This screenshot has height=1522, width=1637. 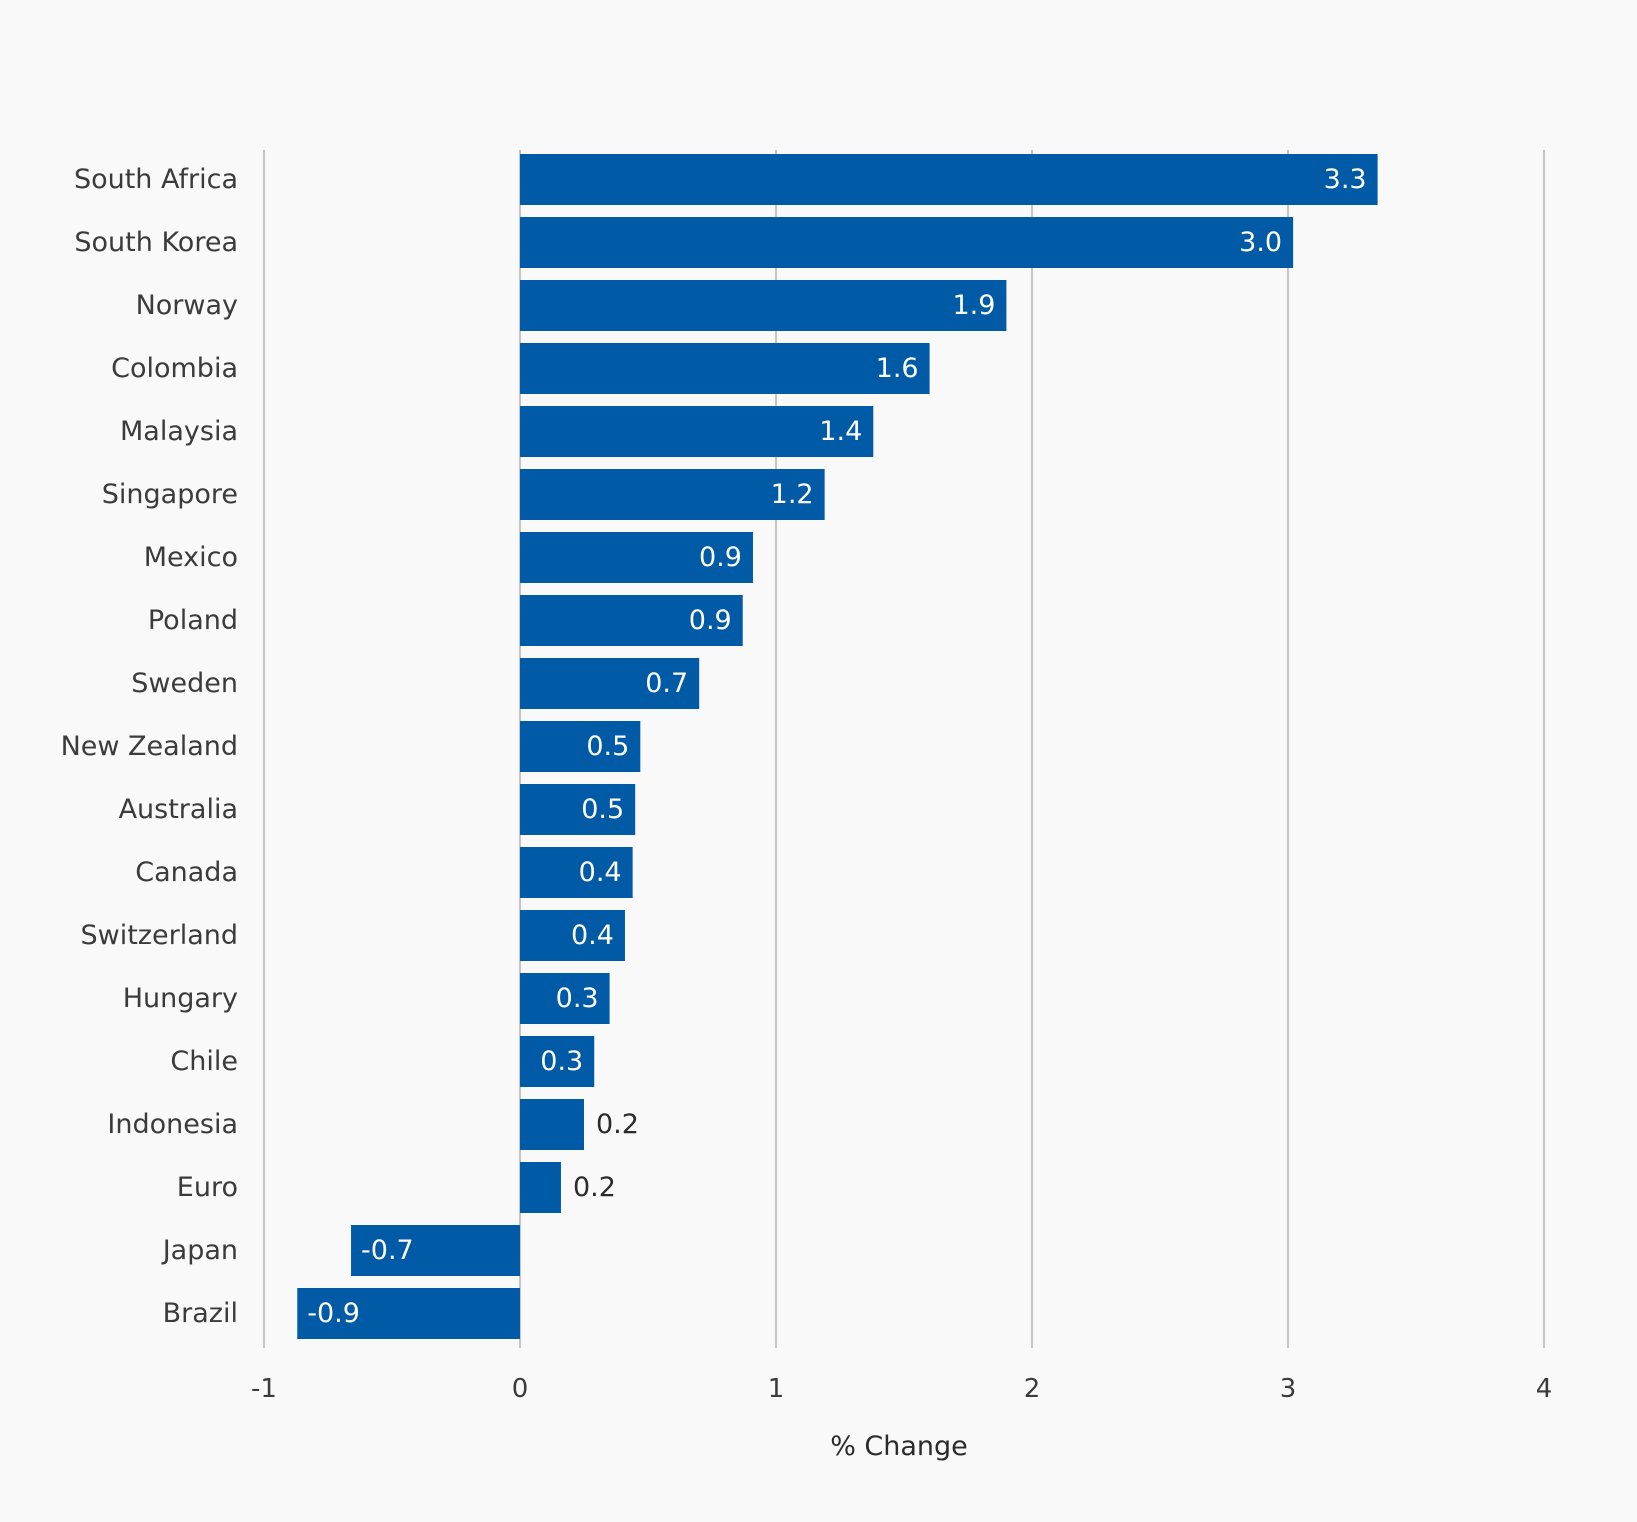 What do you see at coordinates (207, 1187) in the screenshot?
I see `category-label: Euro` at bounding box center [207, 1187].